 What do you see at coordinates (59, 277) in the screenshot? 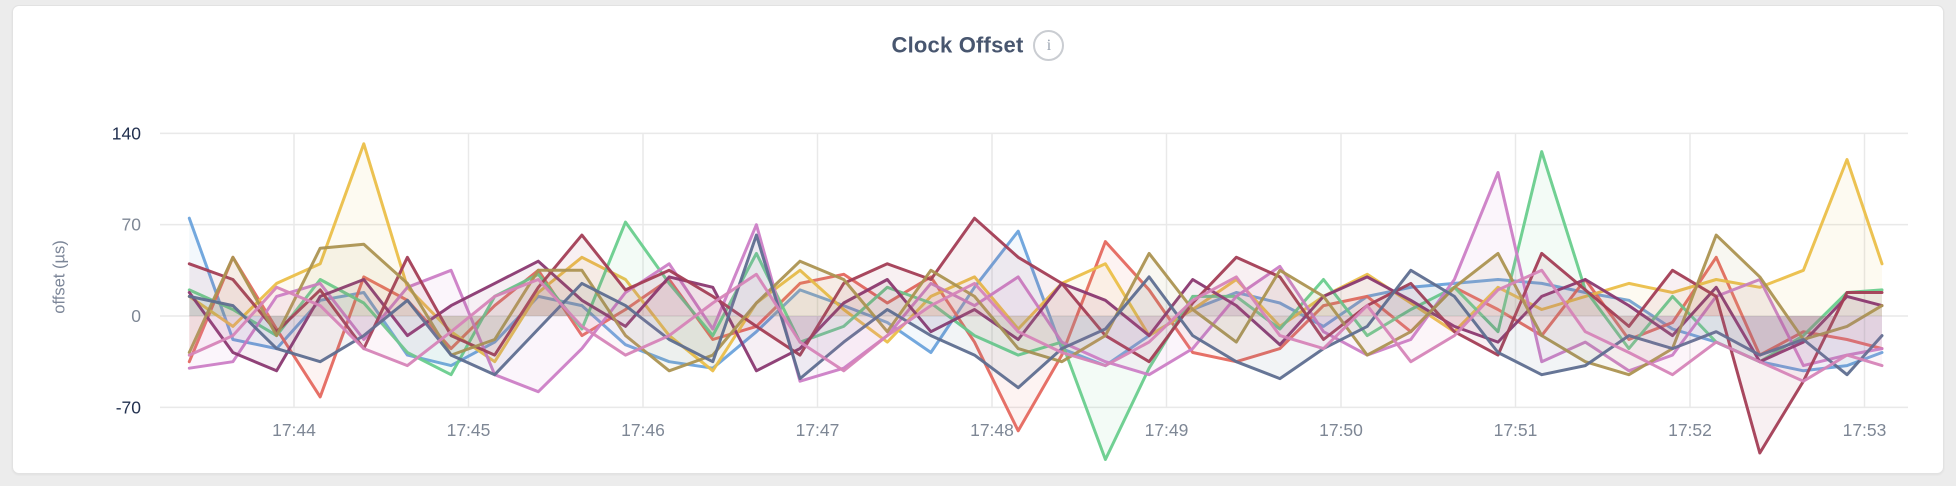
I see `y-axis-label: offset (µs)` at bounding box center [59, 277].